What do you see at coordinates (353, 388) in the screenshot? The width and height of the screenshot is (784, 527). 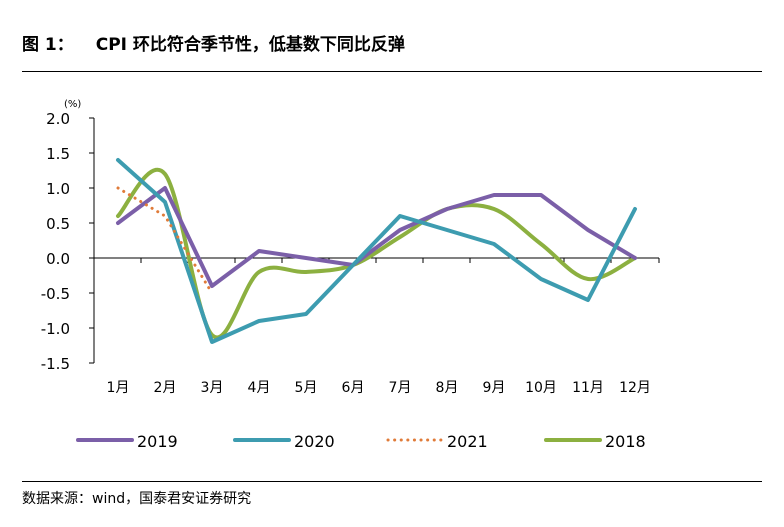 I see `x-tick-label: 6月` at bounding box center [353, 388].